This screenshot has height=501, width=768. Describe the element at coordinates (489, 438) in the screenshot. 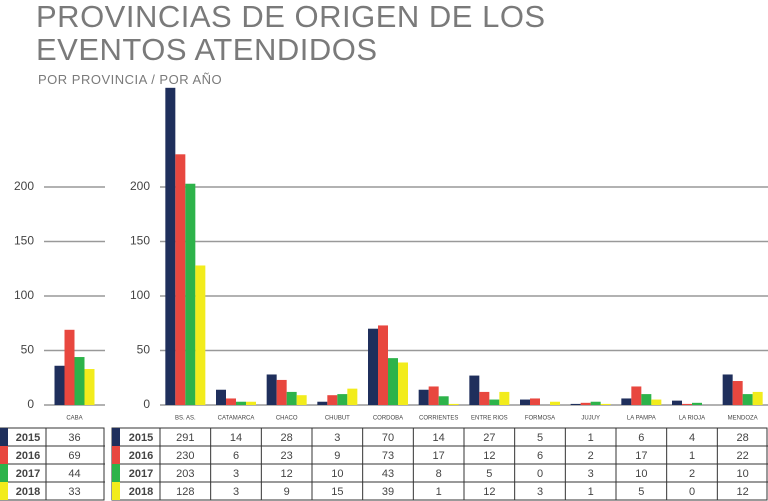

I see `table-value: 27` at that location.